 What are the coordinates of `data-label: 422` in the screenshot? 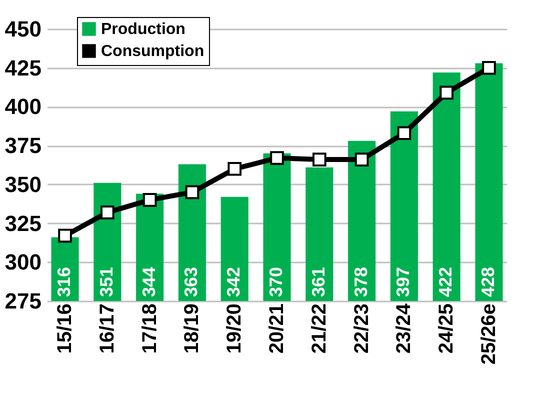 It's located at (446, 281).